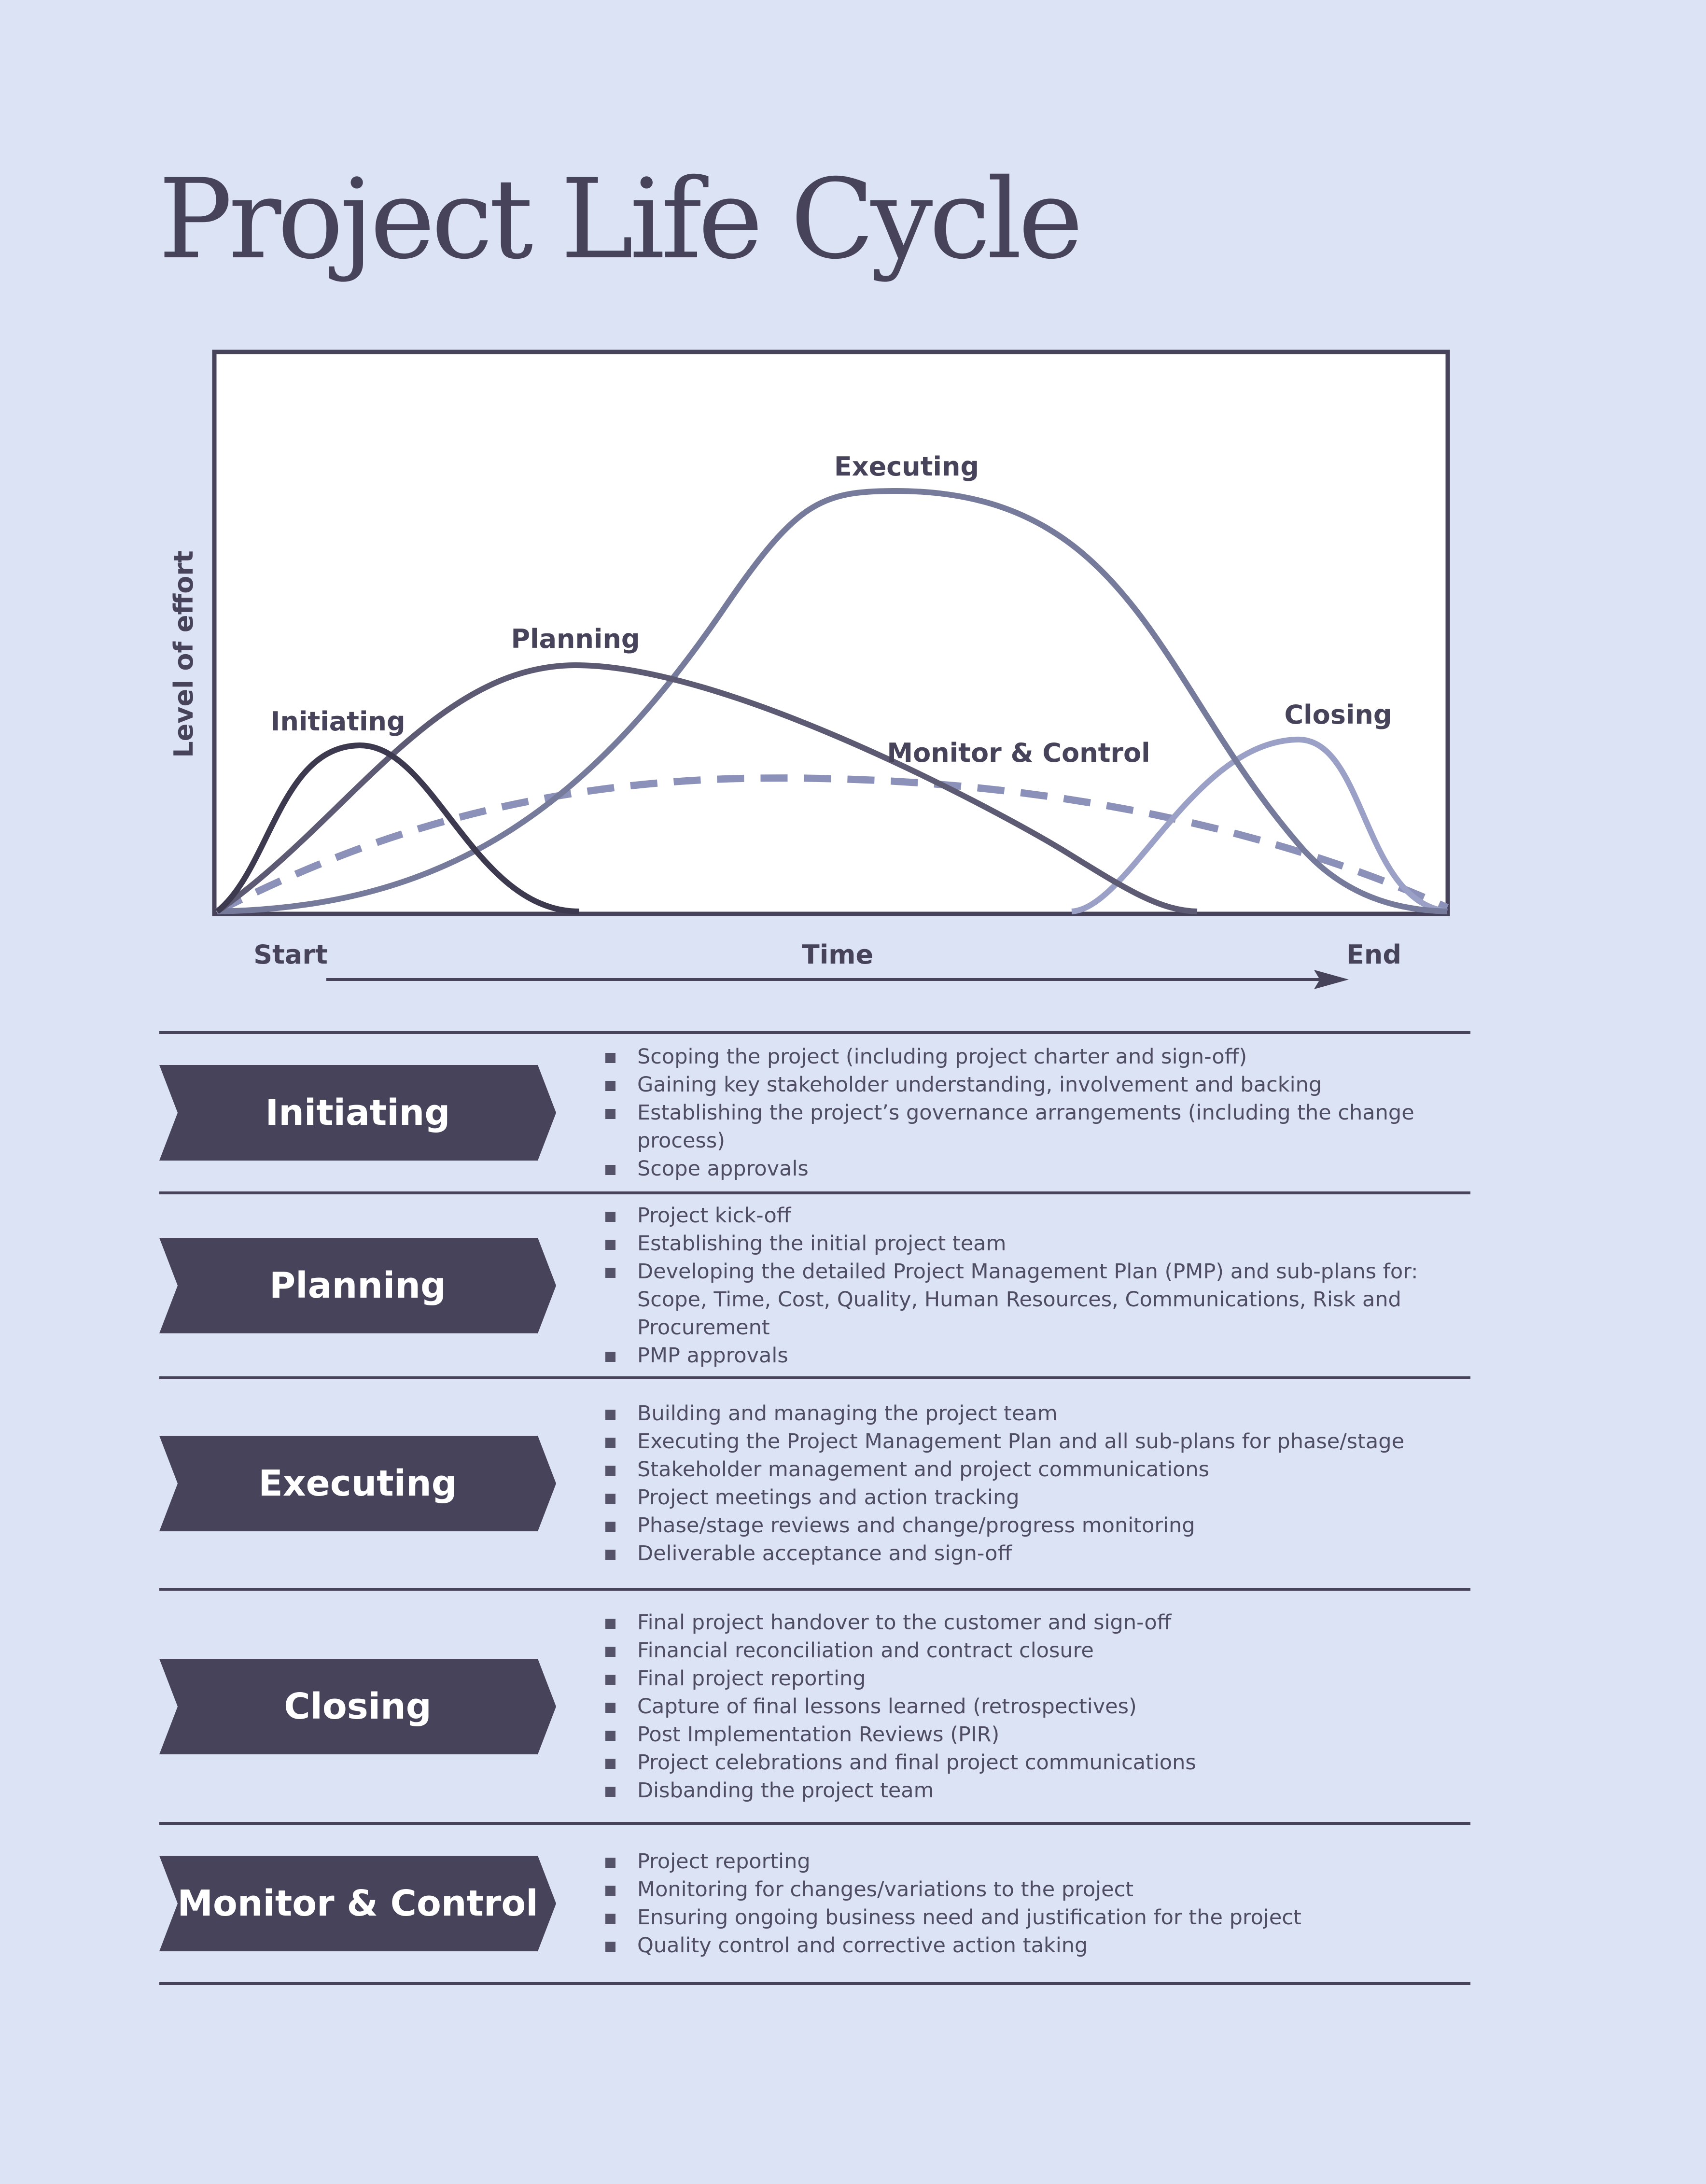  What do you see at coordinates (1037, 1216) in the screenshot?
I see `list-item: Project kick-off` at bounding box center [1037, 1216].